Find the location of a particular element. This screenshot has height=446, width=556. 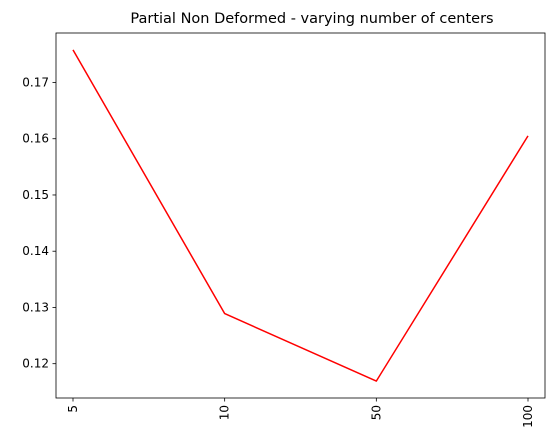

y-tick-label: 0.12 is located at coordinates (35, 364).